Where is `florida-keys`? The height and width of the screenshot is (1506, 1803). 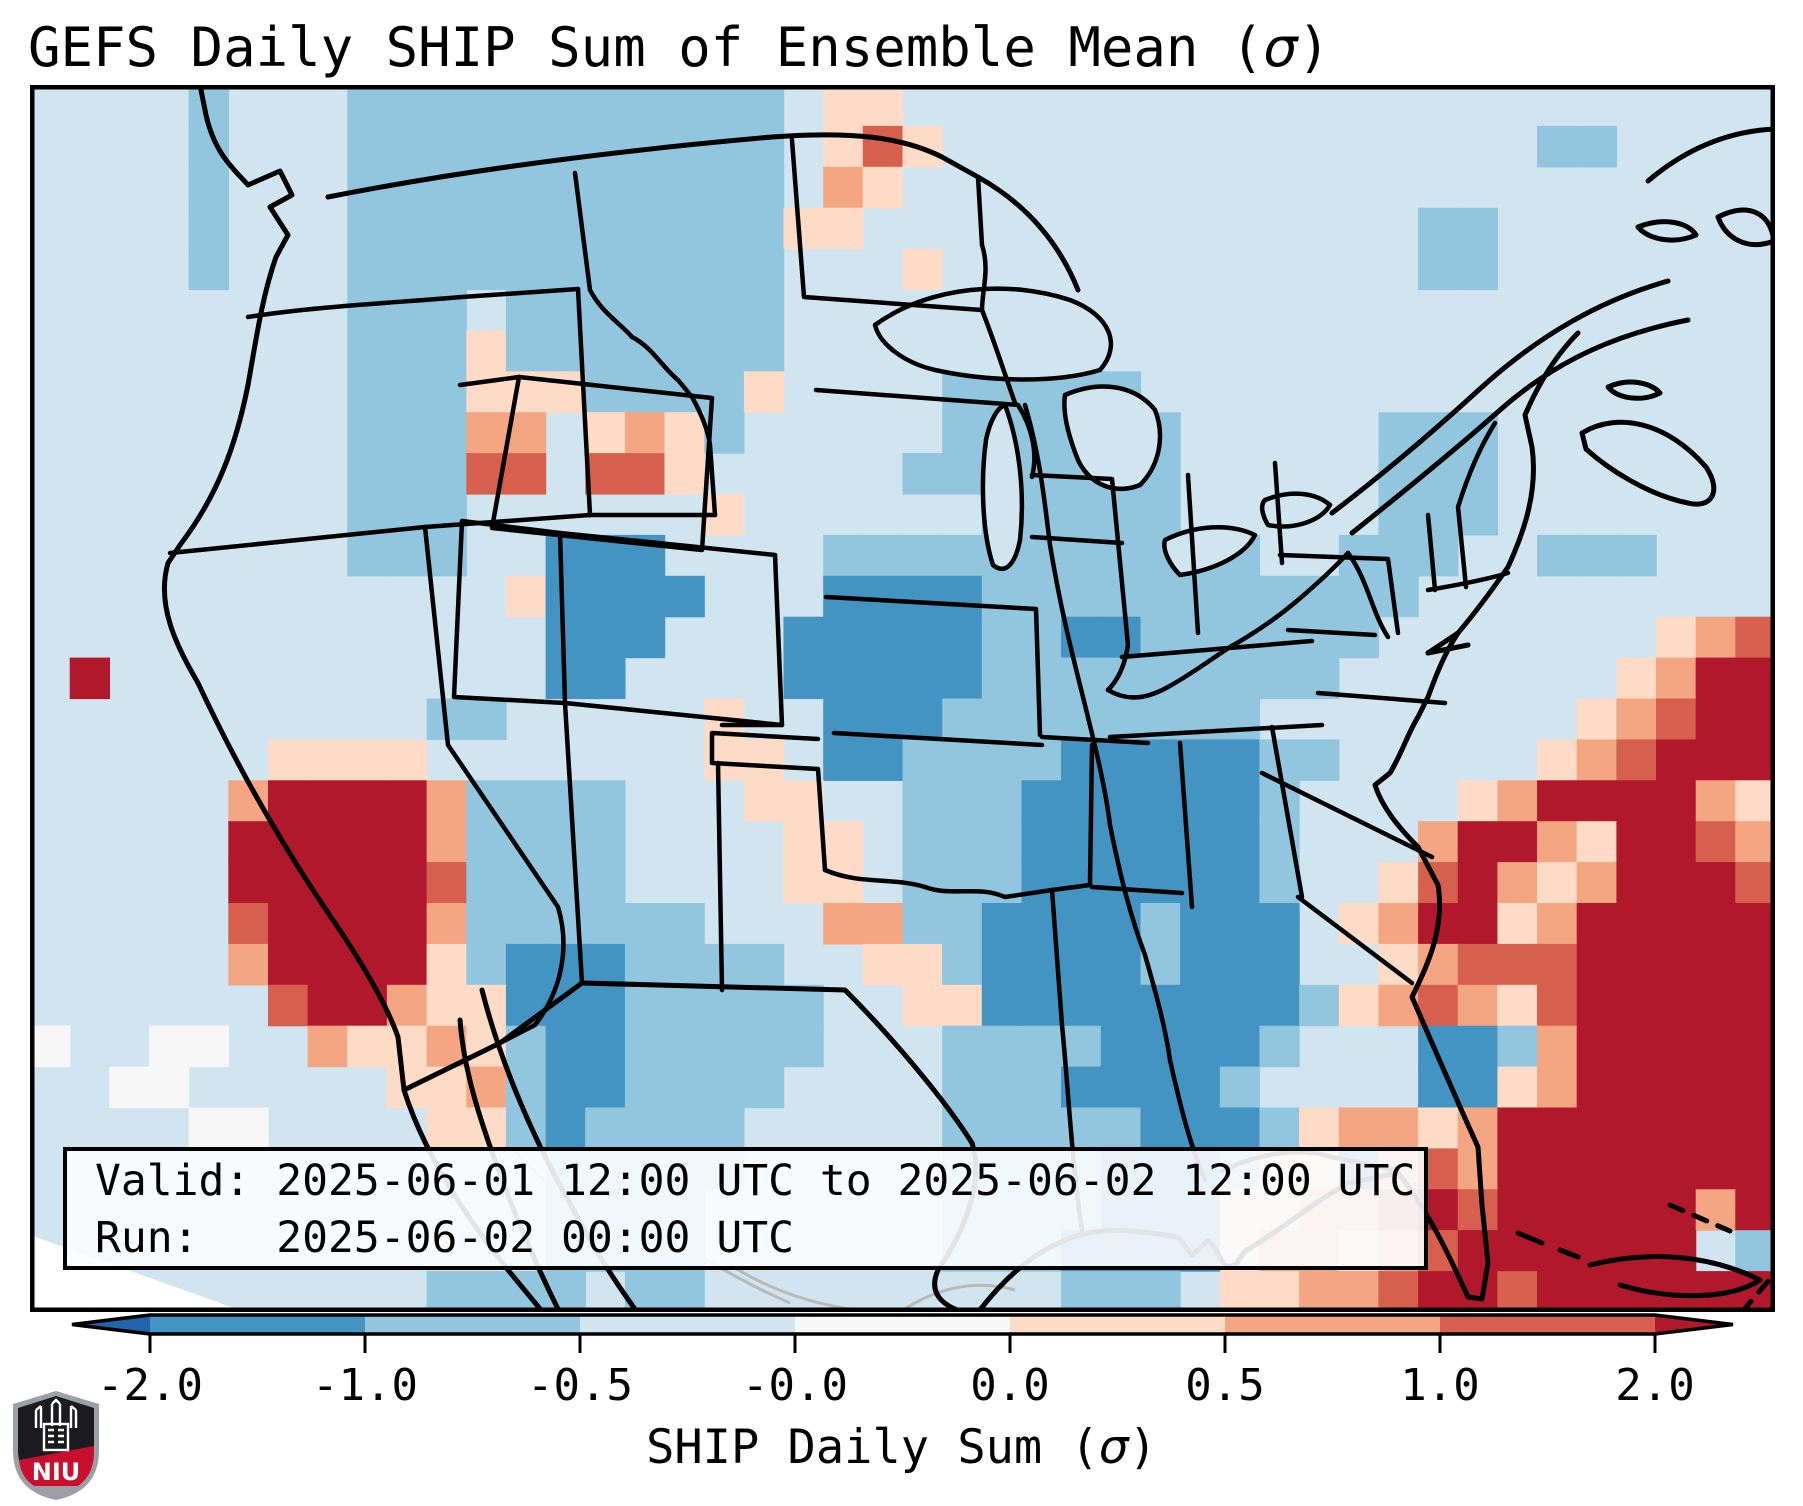 florida-keys is located at coordinates (1548, 1245).